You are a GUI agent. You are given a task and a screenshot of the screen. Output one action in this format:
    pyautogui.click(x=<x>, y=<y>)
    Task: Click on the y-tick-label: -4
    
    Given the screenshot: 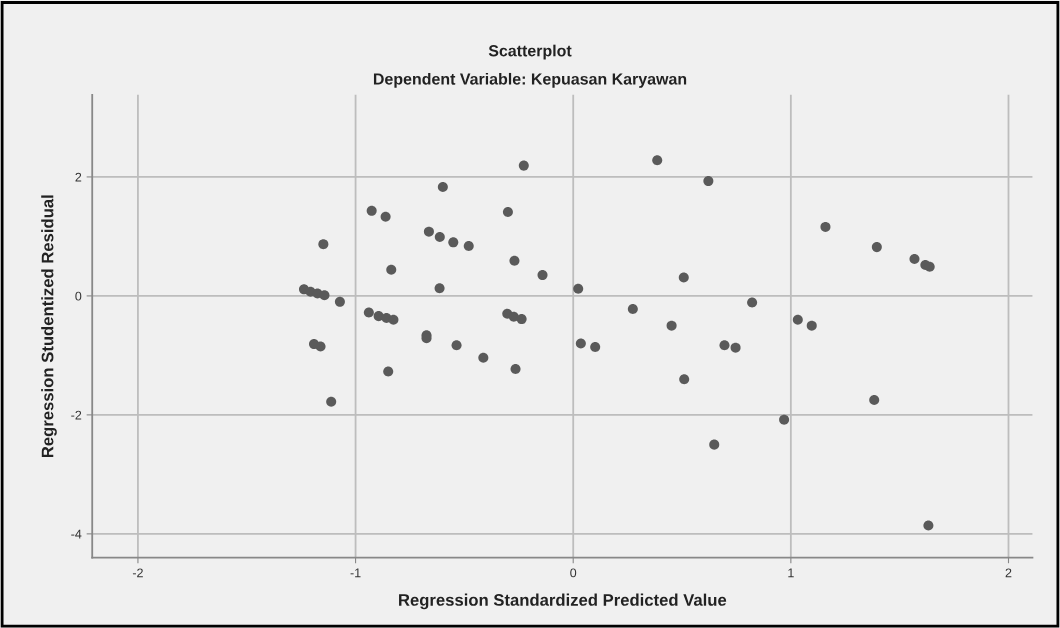 What is the action you would take?
    pyautogui.click(x=76, y=534)
    